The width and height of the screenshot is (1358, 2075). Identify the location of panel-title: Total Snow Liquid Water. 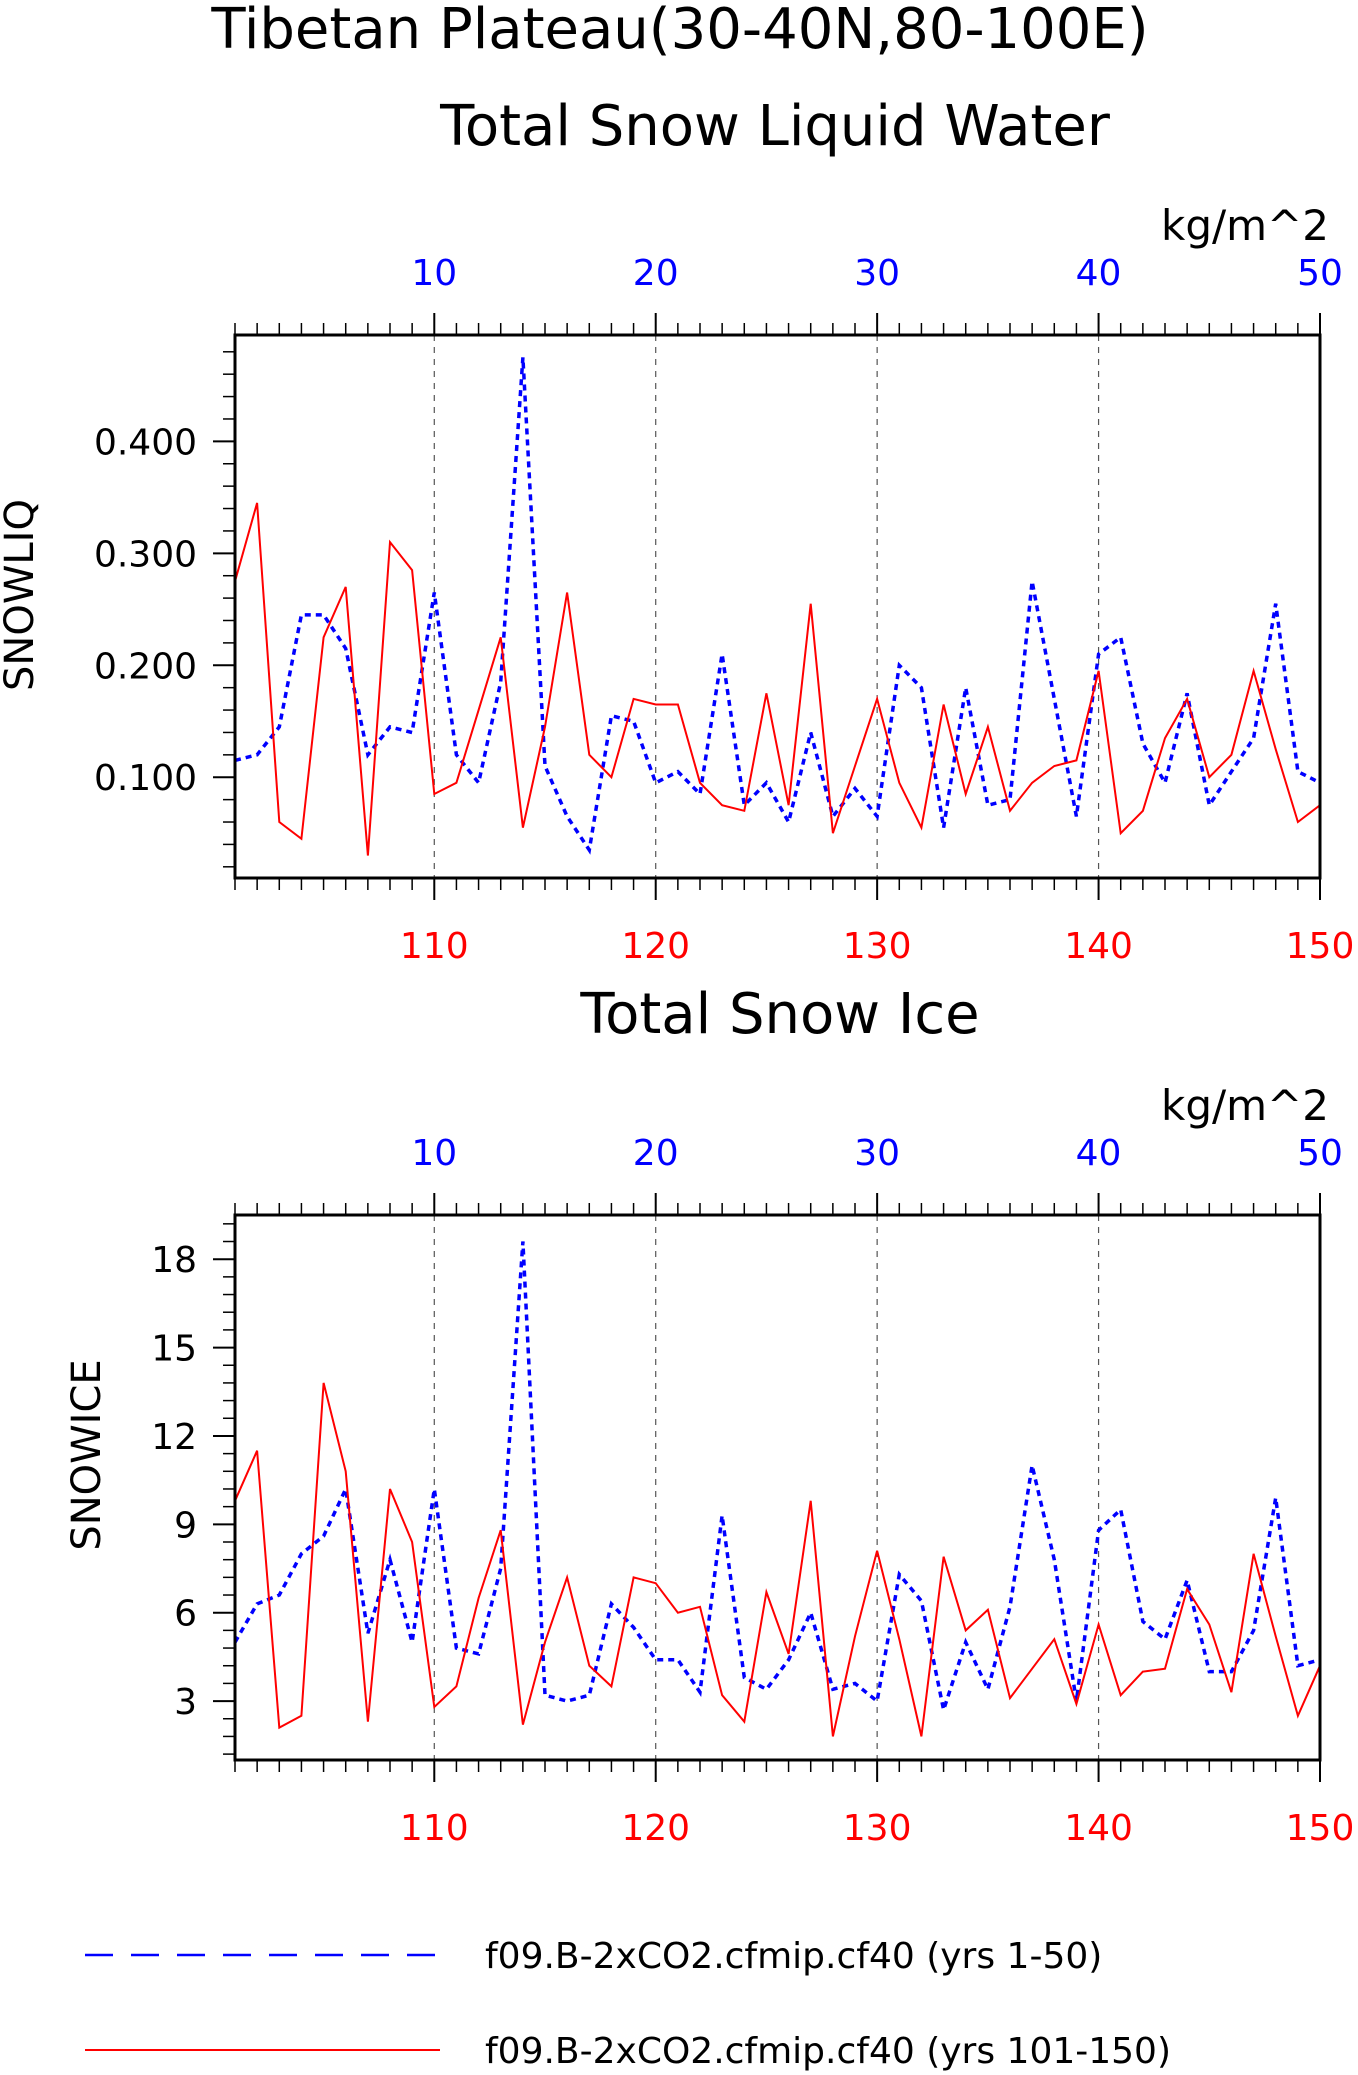
(775, 126).